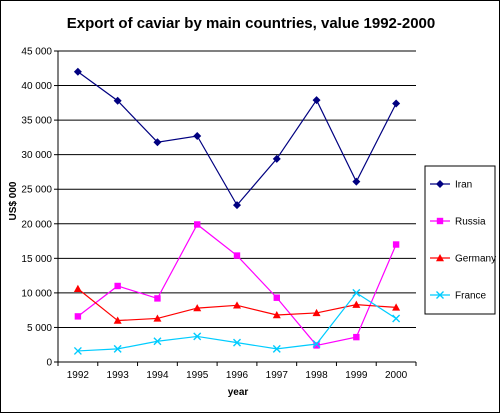  I want to click on x-tick-label: 1994, so click(157, 375).